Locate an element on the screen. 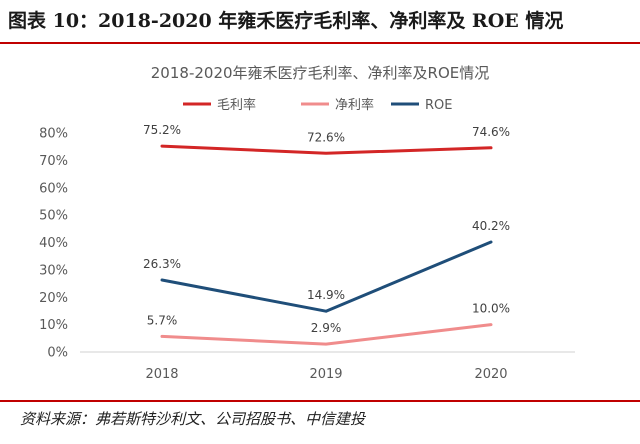 This screenshot has width=640, height=444. data-label: 10.0% is located at coordinates (491, 309).